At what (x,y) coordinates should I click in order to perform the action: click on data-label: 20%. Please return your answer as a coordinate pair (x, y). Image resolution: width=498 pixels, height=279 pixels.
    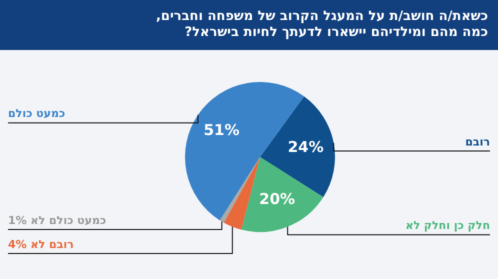
    Looking at the image, I should click on (277, 199).